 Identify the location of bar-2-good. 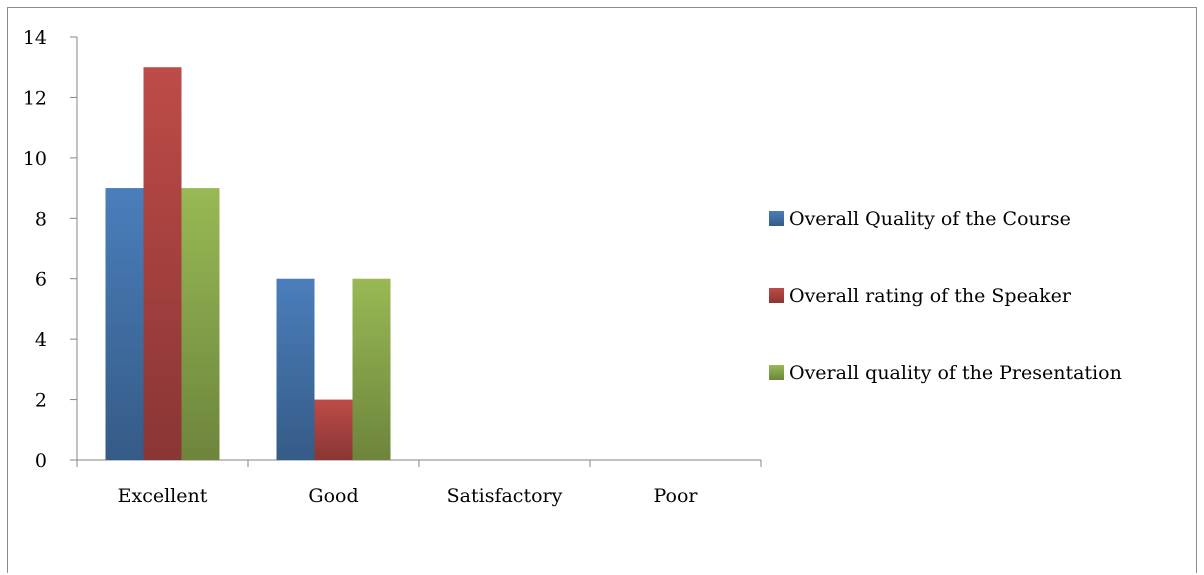
(333, 429).